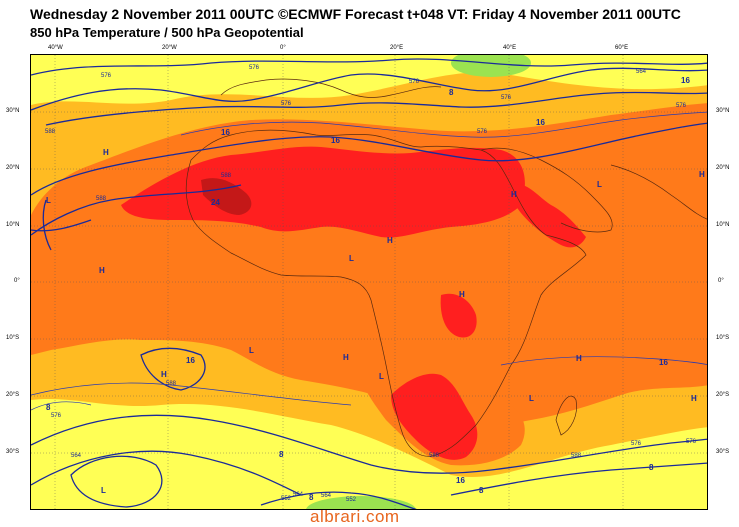 The width and height of the screenshot is (739, 527). What do you see at coordinates (723, 225) in the screenshot?
I see `lat-label-10n-right: 10°N` at bounding box center [723, 225].